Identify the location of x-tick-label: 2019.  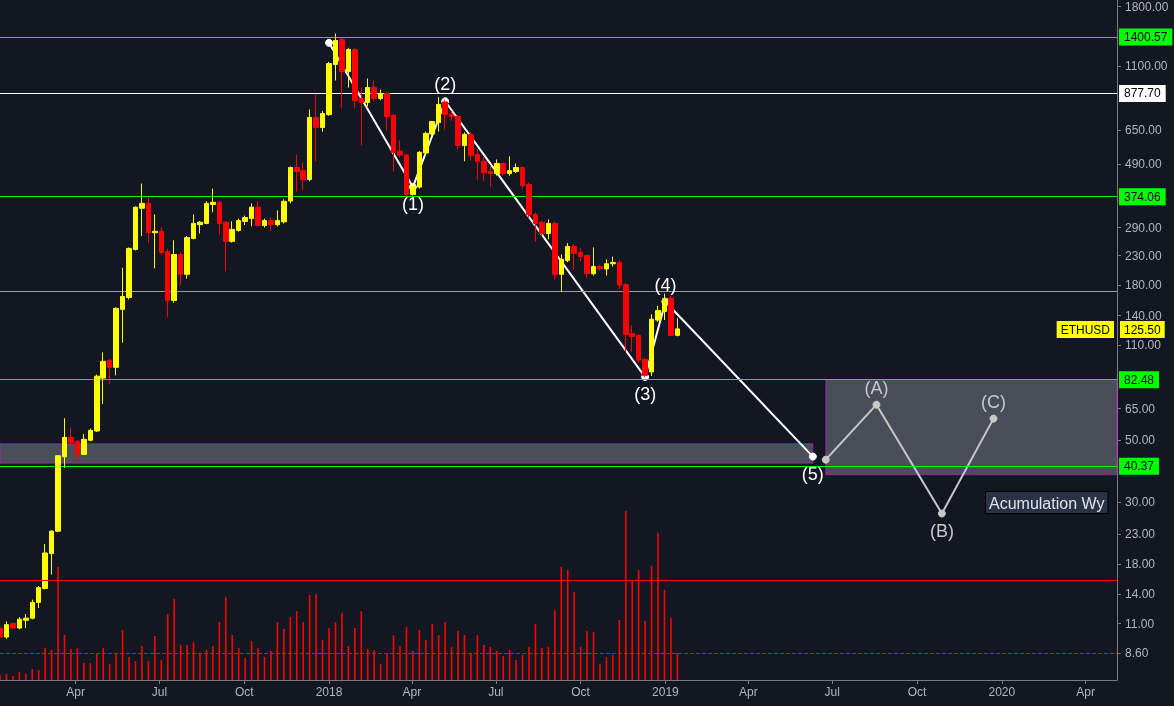
(666, 692).